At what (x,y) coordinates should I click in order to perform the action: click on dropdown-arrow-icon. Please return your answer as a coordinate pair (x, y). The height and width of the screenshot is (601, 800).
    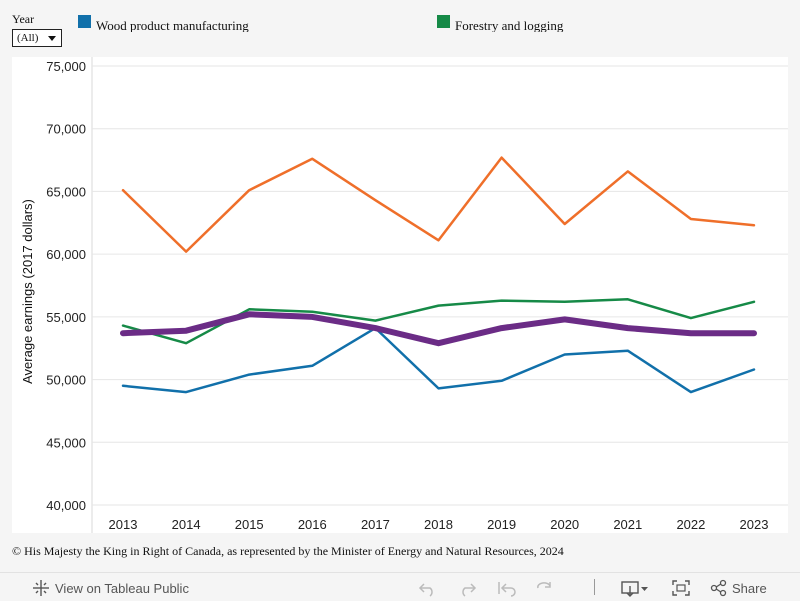
    Looking at the image, I should click on (52, 38).